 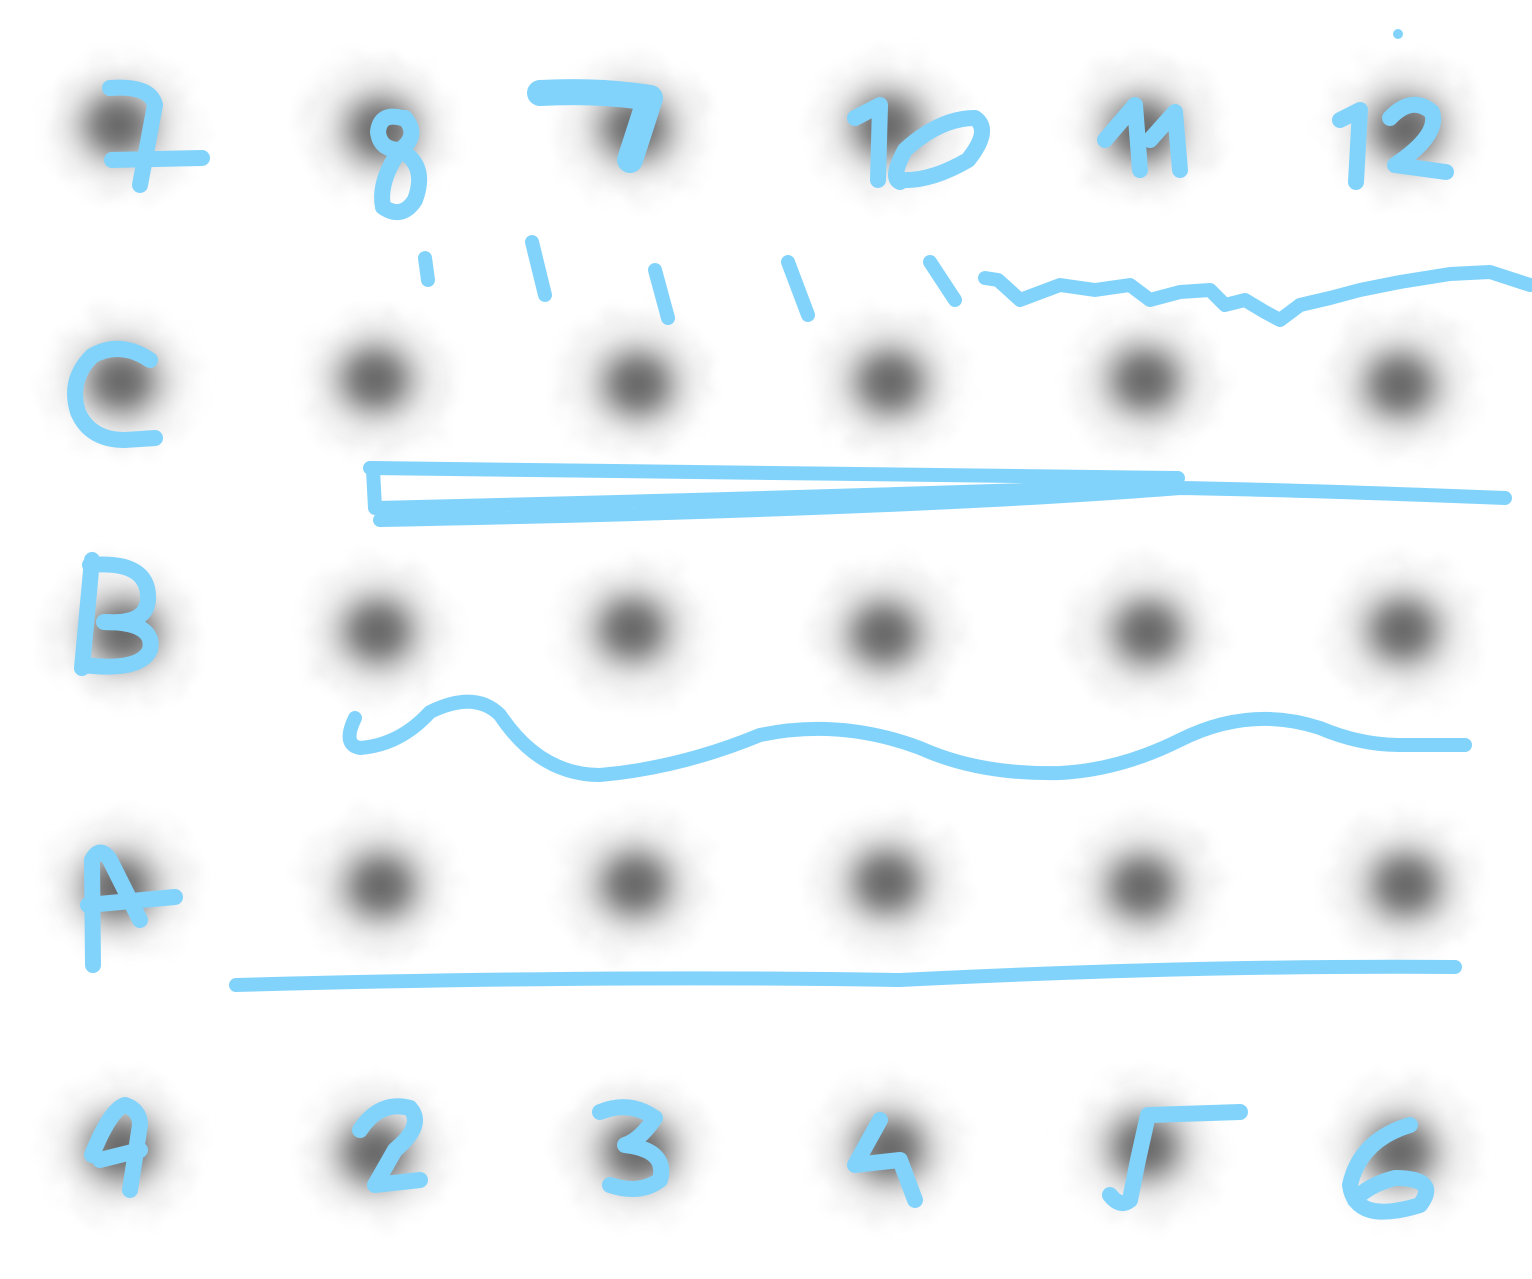 I want to click on row-labels, so click(x=125, y=656).